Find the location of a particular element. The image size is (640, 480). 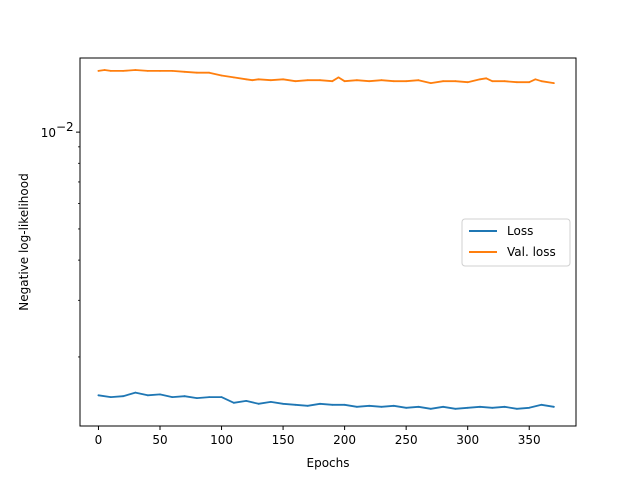

y-axis: 10 −2 is located at coordinates (60, 239).